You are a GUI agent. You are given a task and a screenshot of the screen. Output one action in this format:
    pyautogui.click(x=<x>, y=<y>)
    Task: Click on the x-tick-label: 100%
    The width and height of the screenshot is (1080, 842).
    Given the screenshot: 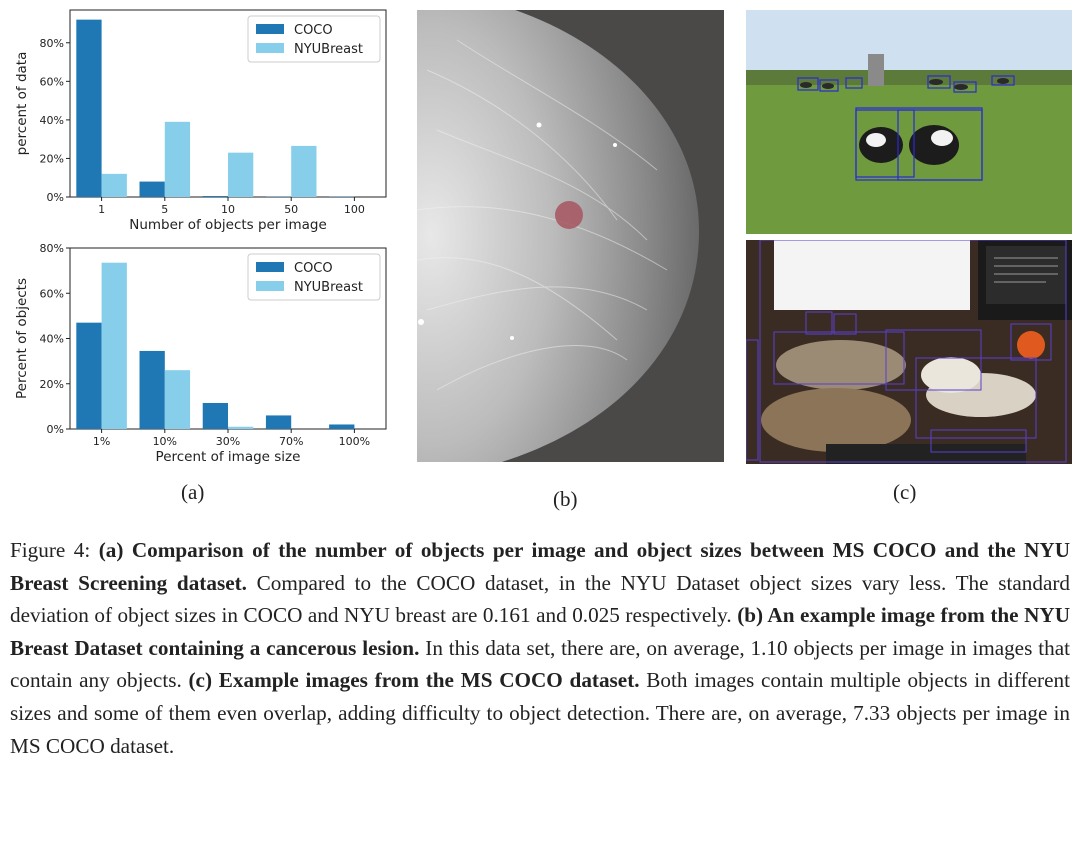 What is the action you would take?
    pyautogui.click(x=354, y=441)
    